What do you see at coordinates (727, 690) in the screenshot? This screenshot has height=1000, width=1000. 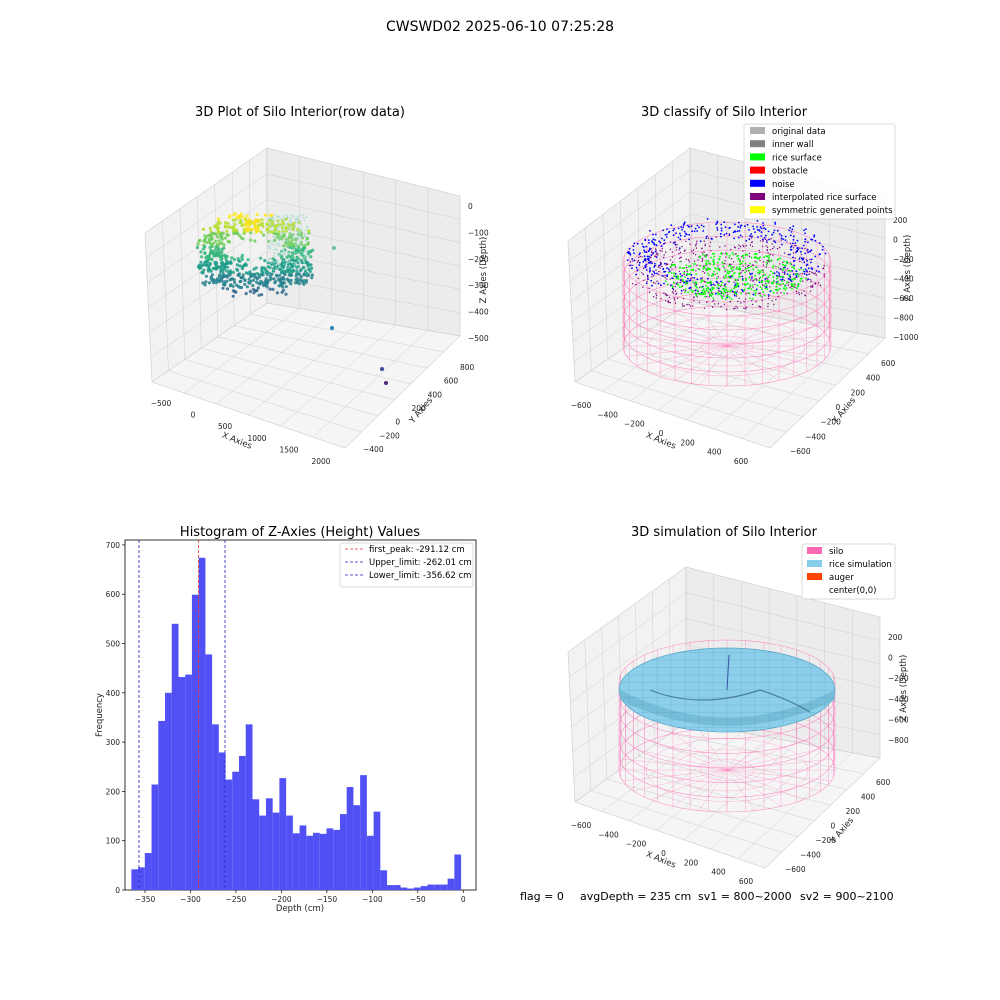 I see `simulation-3d-rice-surface` at bounding box center [727, 690].